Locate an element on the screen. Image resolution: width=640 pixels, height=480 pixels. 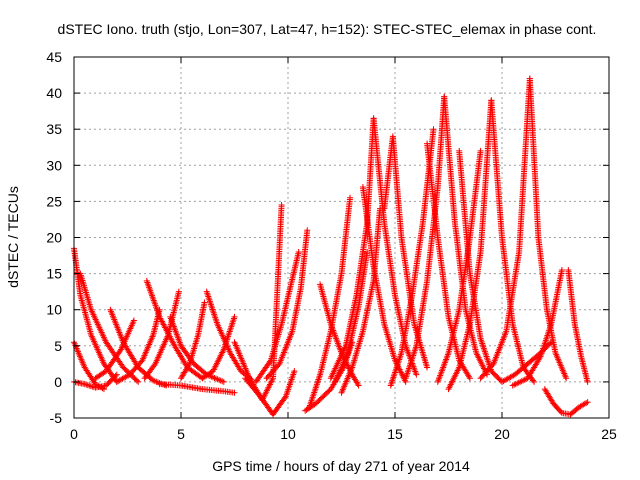
y-tick-label: 30 is located at coordinates (54, 165).